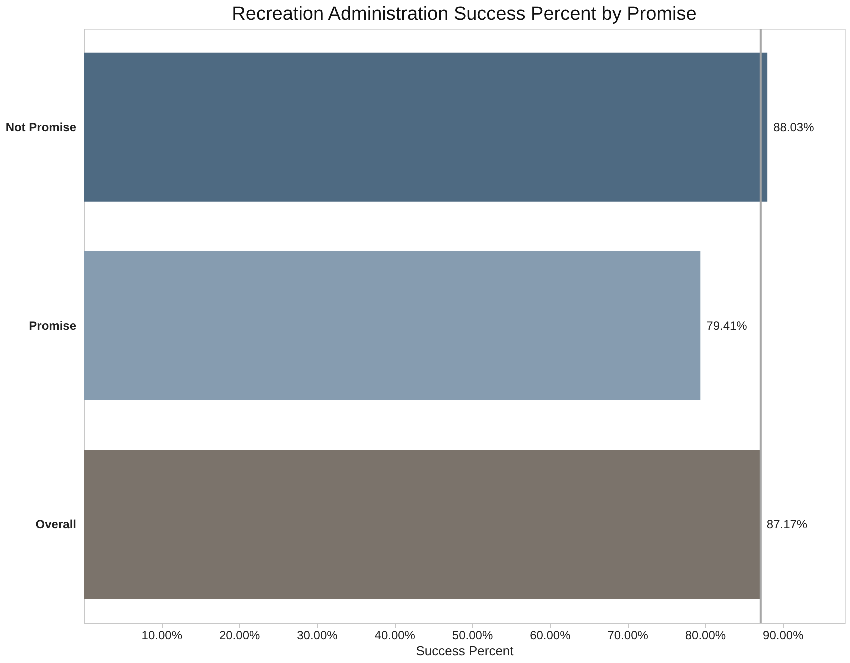  I want to click on data-label: 88.03%, so click(794, 127).